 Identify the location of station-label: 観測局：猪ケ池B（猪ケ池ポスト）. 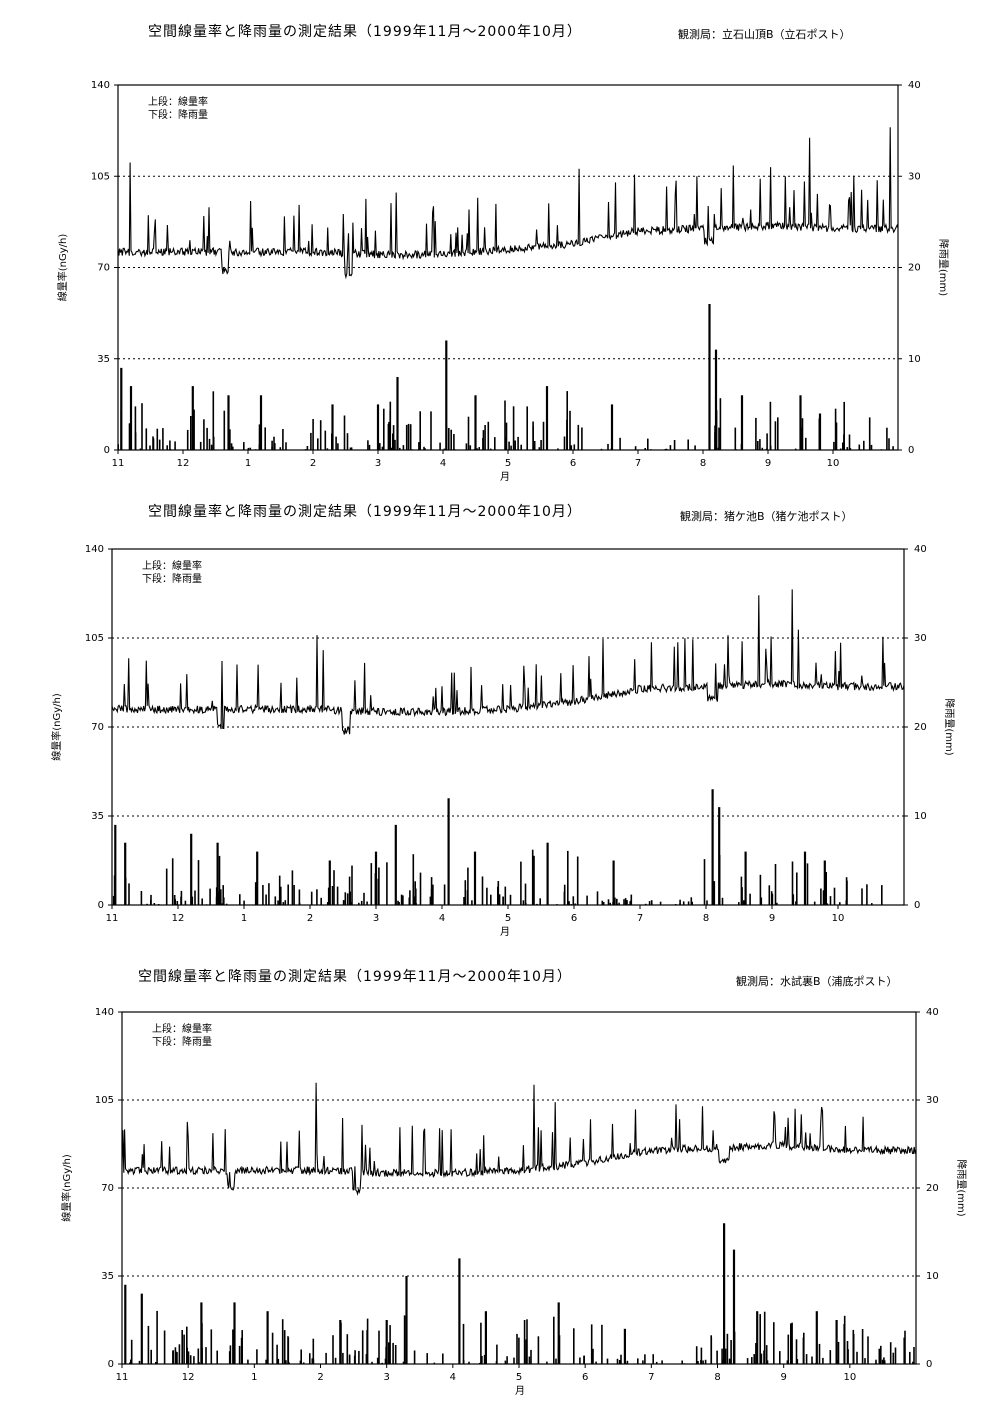
(766, 516).